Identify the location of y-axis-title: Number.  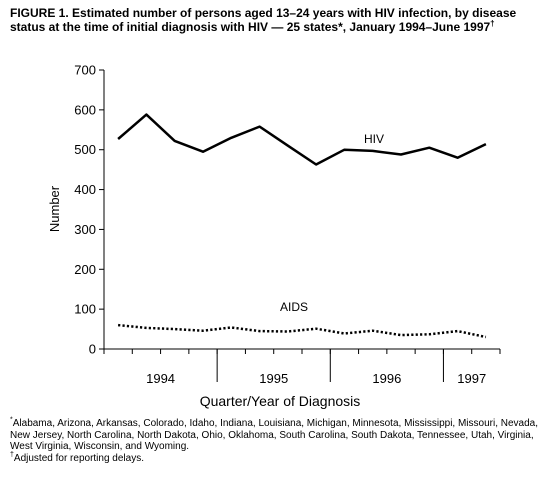
(54, 208).